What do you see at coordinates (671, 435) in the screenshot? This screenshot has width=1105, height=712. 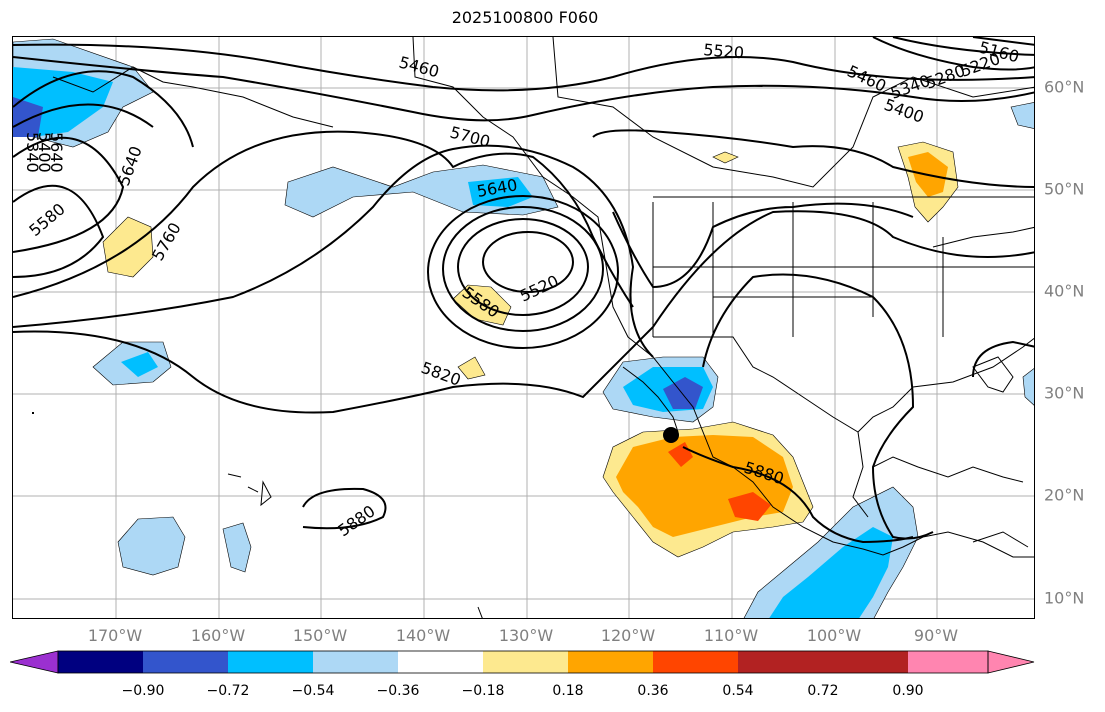 I see `location-marker` at bounding box center [671, 435].